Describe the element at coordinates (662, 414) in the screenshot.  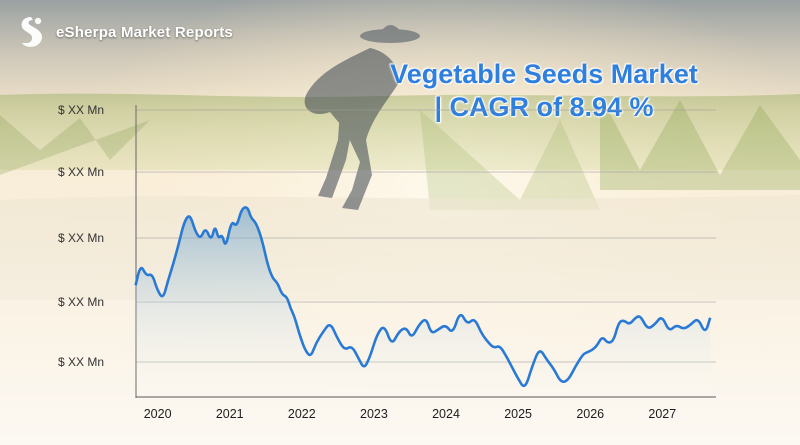
I see `x-tick-label: 2027` at that location.